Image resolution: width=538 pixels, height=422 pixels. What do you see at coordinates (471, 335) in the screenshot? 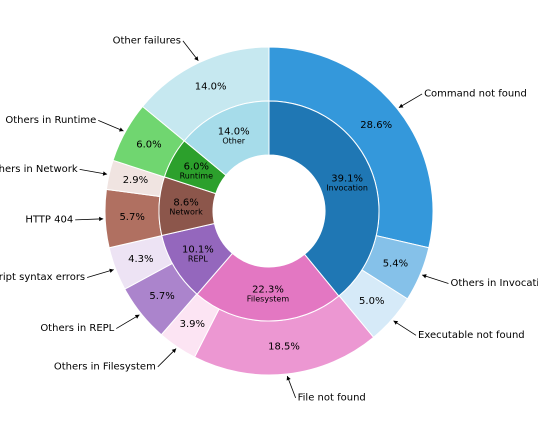
I see `callout-label-executable-not-found: Executable not found` at bounding box center [471, 335].